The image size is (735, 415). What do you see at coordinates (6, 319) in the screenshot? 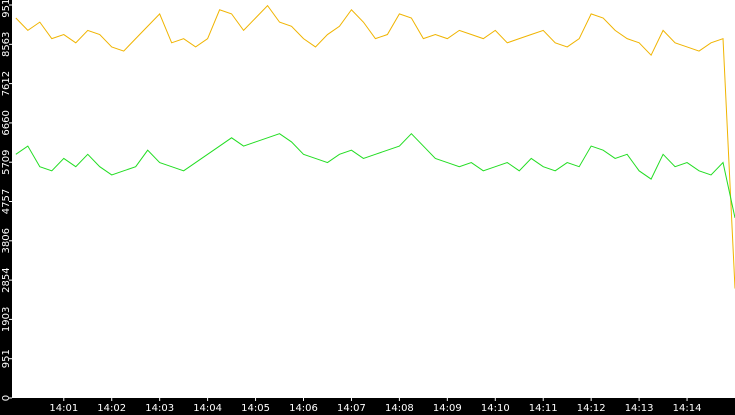
I see `y-tick-label: 1903` at bounding box center [6, 319].